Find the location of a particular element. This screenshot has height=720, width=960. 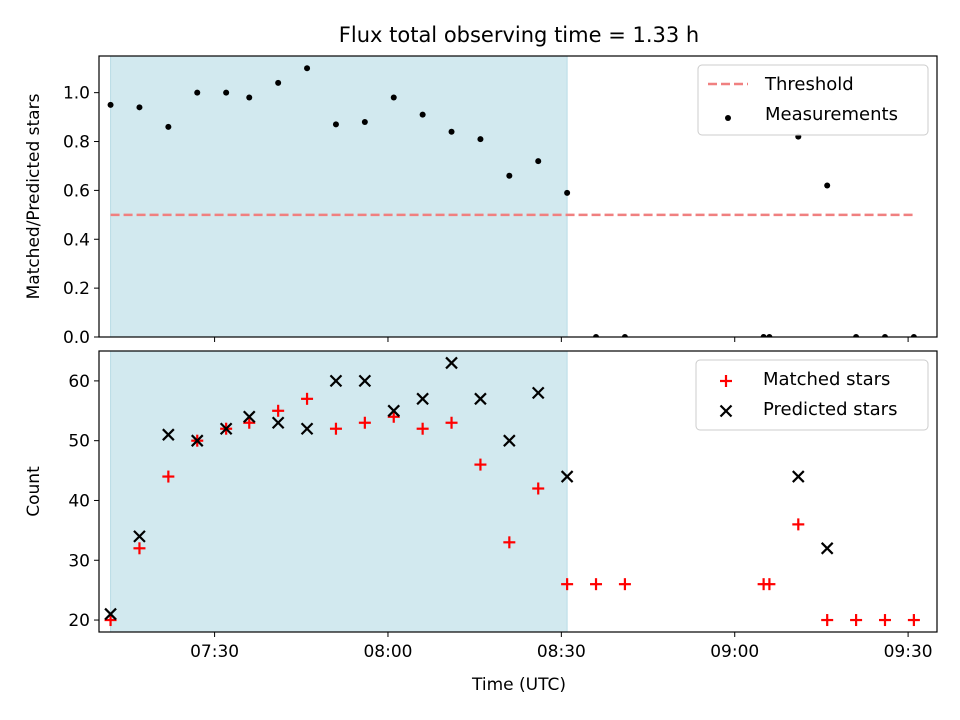

ratio-y-axis-label: Matched/Predicted stars is located at coordinates (34, 196).